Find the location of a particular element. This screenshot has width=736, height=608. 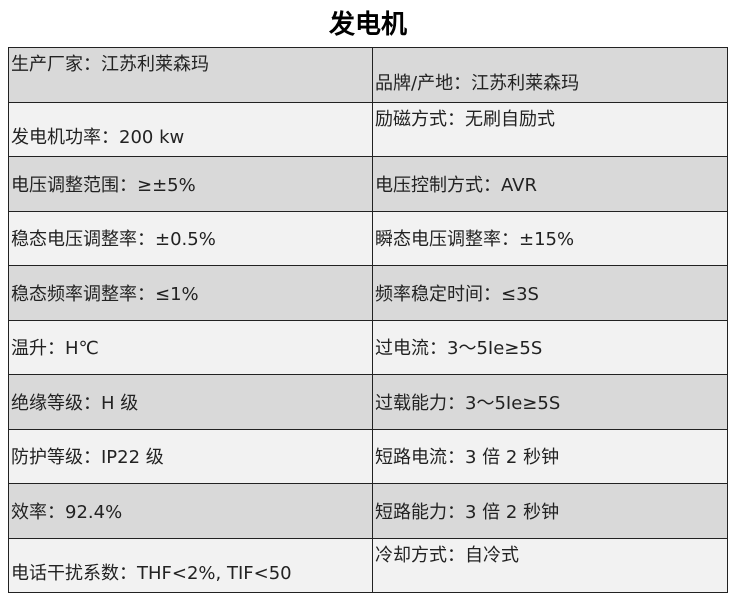

spec-cell: 短路能力：3 倍 2 秒钟 is located at coordinates (550, 511).